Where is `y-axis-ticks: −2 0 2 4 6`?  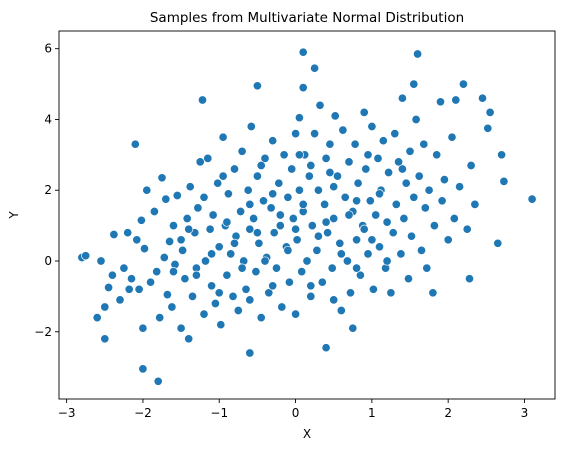
y-axis-ticks: −2 0 2 4 6 is located at coordinates (46, 190).